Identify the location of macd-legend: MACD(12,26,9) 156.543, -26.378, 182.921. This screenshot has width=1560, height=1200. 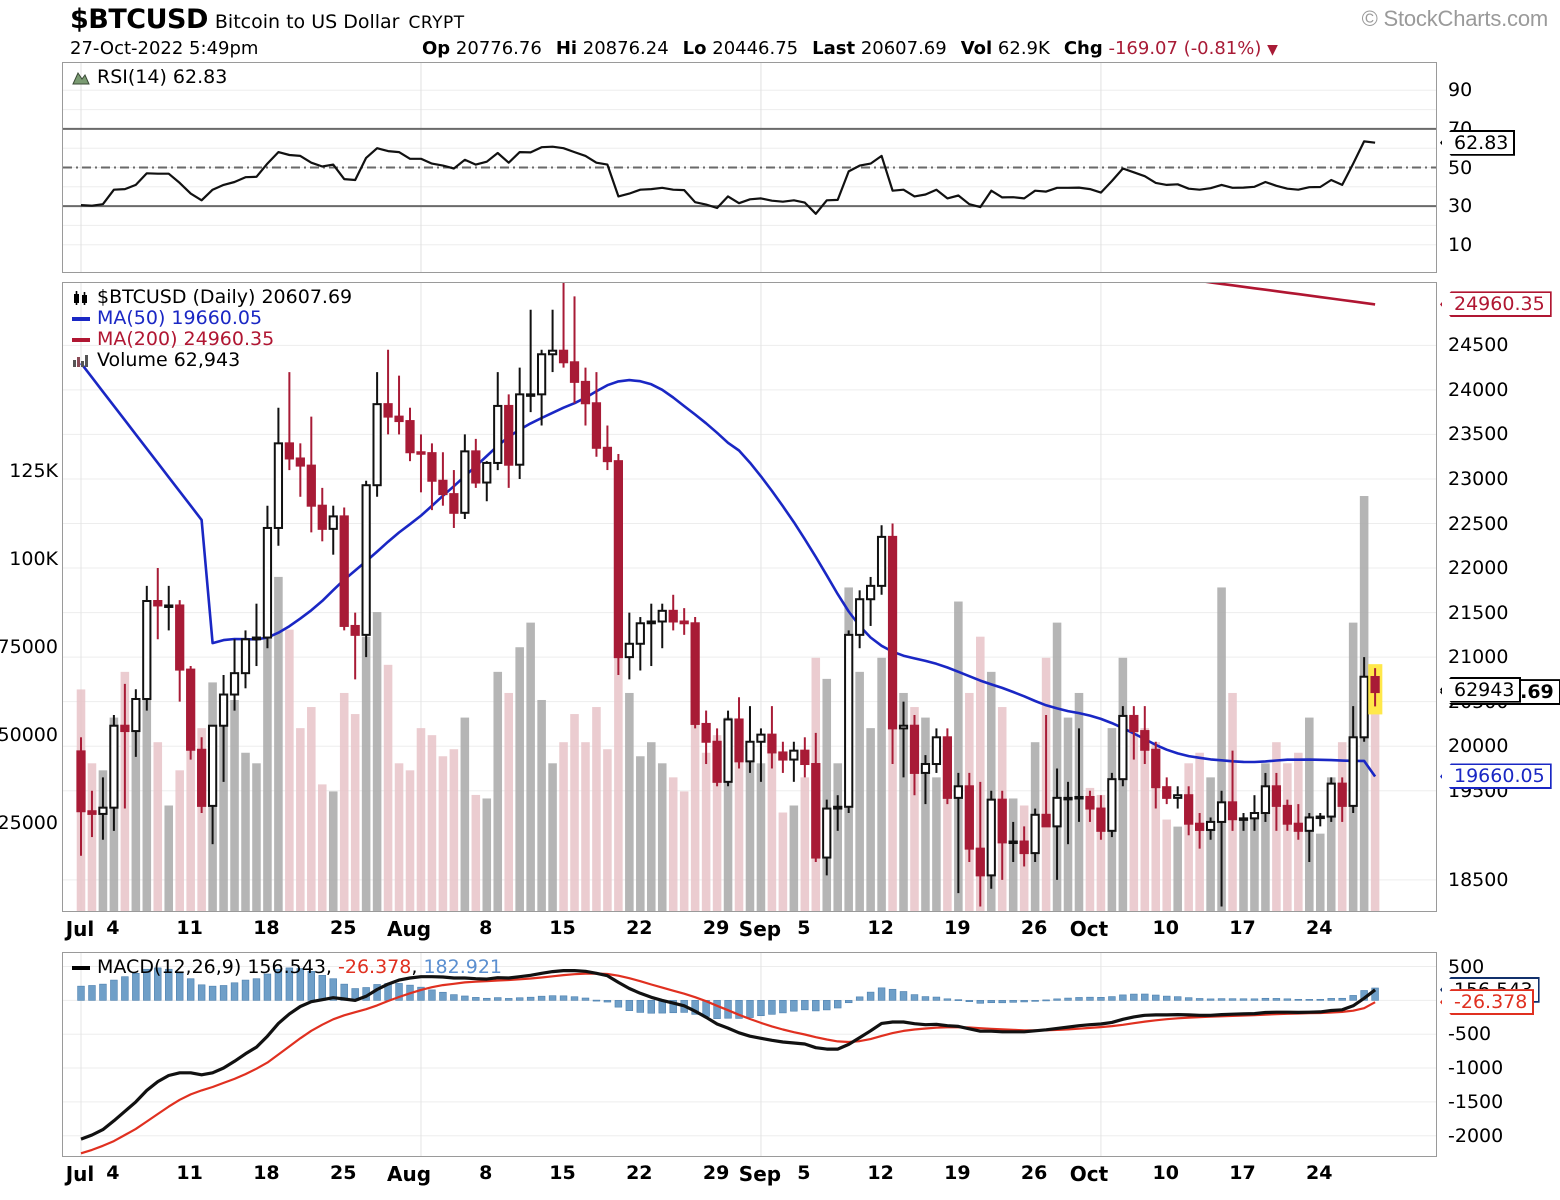
(286, 967).